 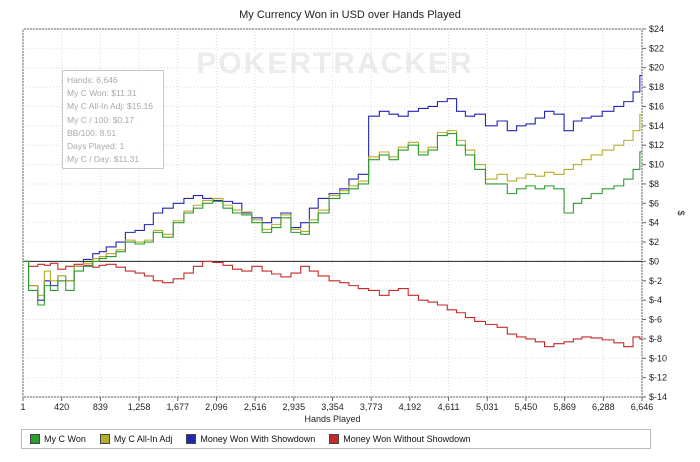 What do you see at coordinates (655, 300) in the screenshot?
I see `y-tick-label: $-4` at bounding box center [655, 300].